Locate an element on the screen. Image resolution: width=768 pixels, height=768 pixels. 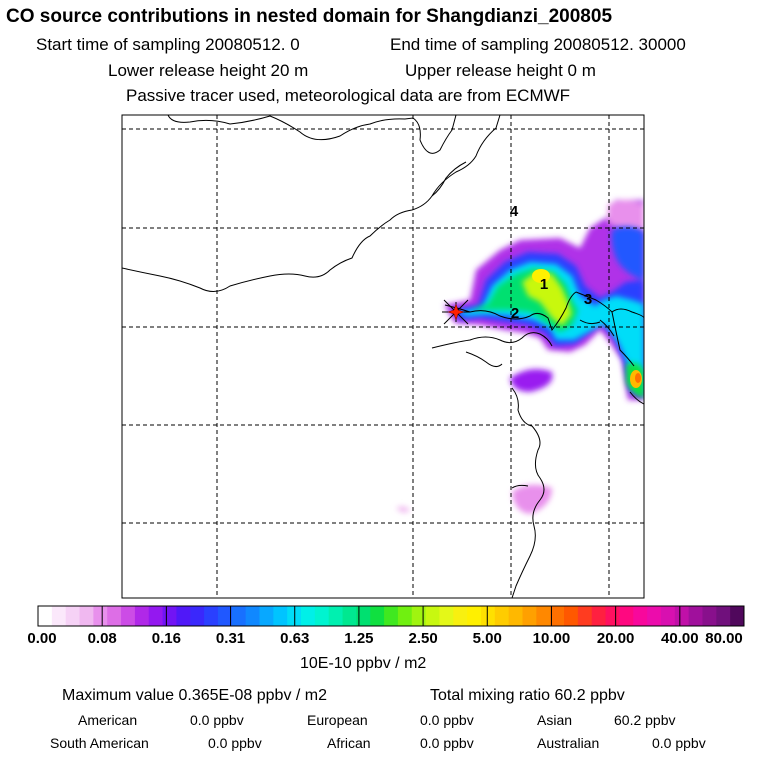
colorbar-tick-label: 0.16 is located at coordinates (166, 638).